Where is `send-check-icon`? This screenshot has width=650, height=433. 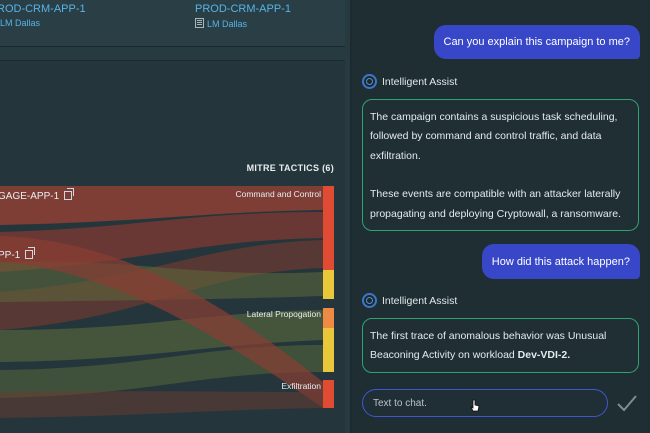 send-check-icon is located at coordinates (627, 403).